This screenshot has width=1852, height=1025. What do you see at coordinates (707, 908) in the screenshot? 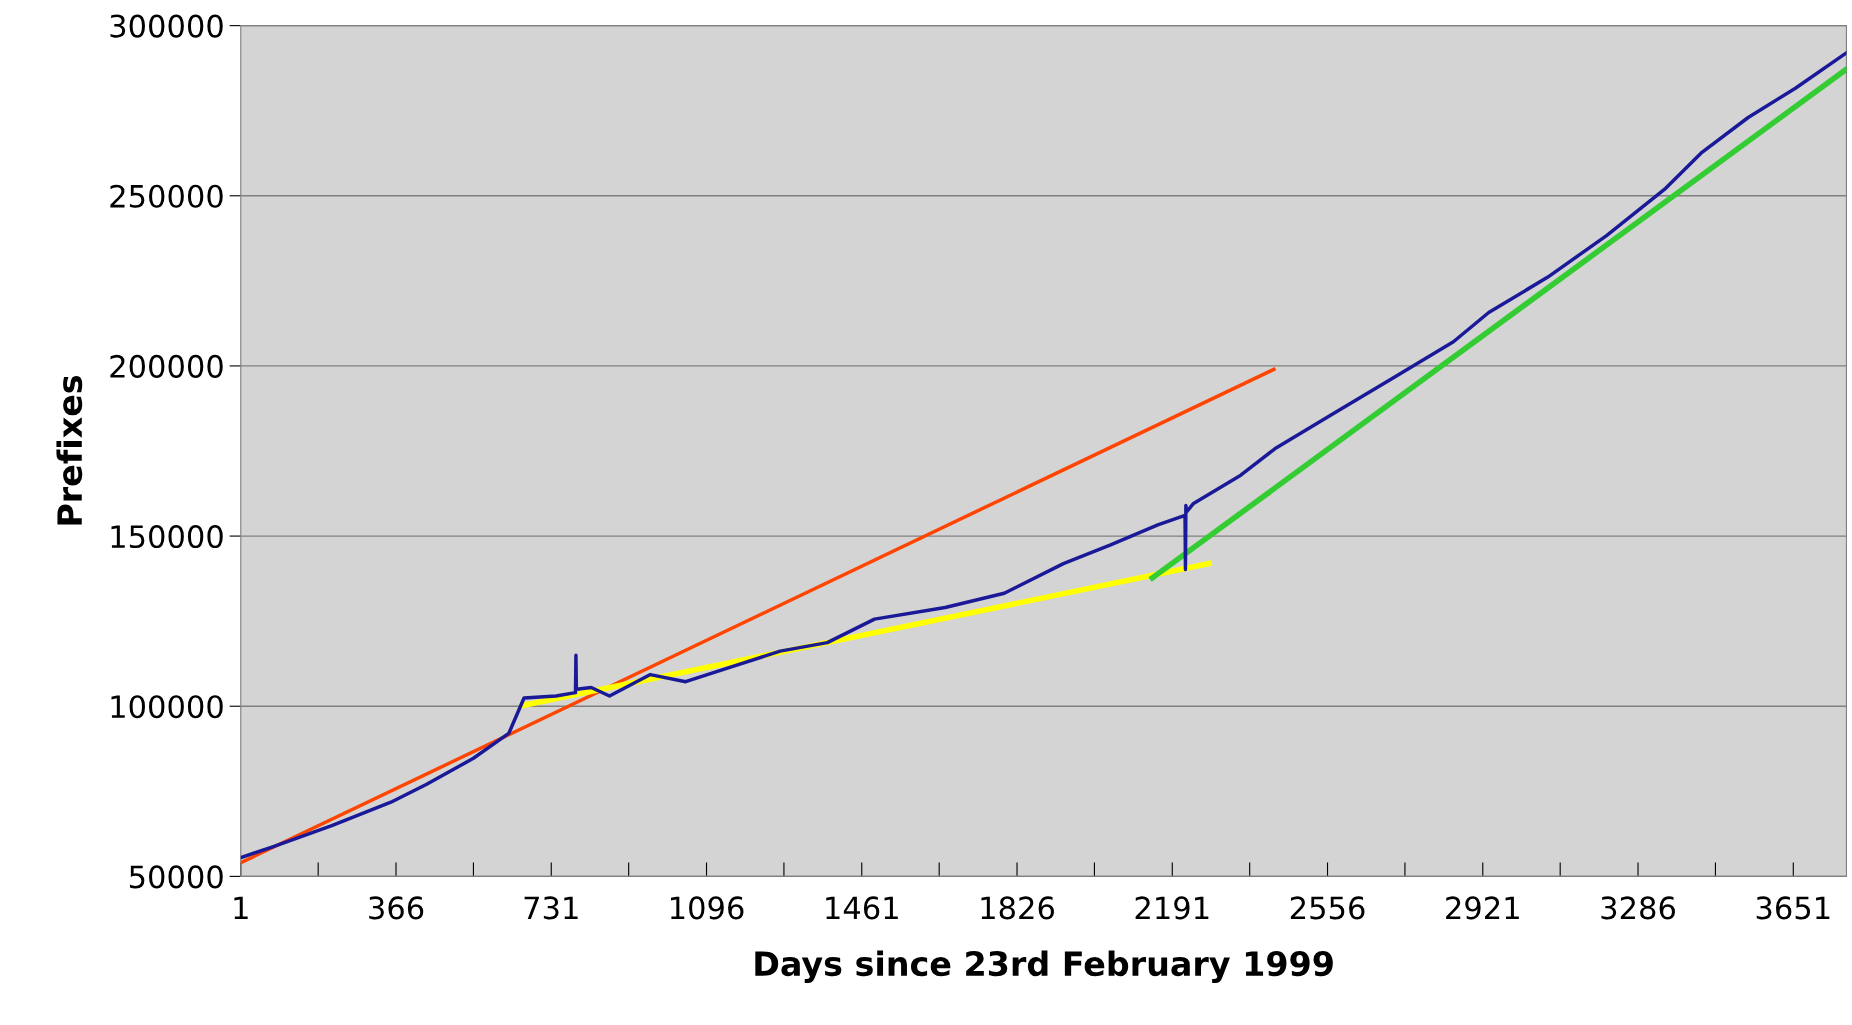
I see `x-tick-label: 1096` at bounding box center [707, 908].